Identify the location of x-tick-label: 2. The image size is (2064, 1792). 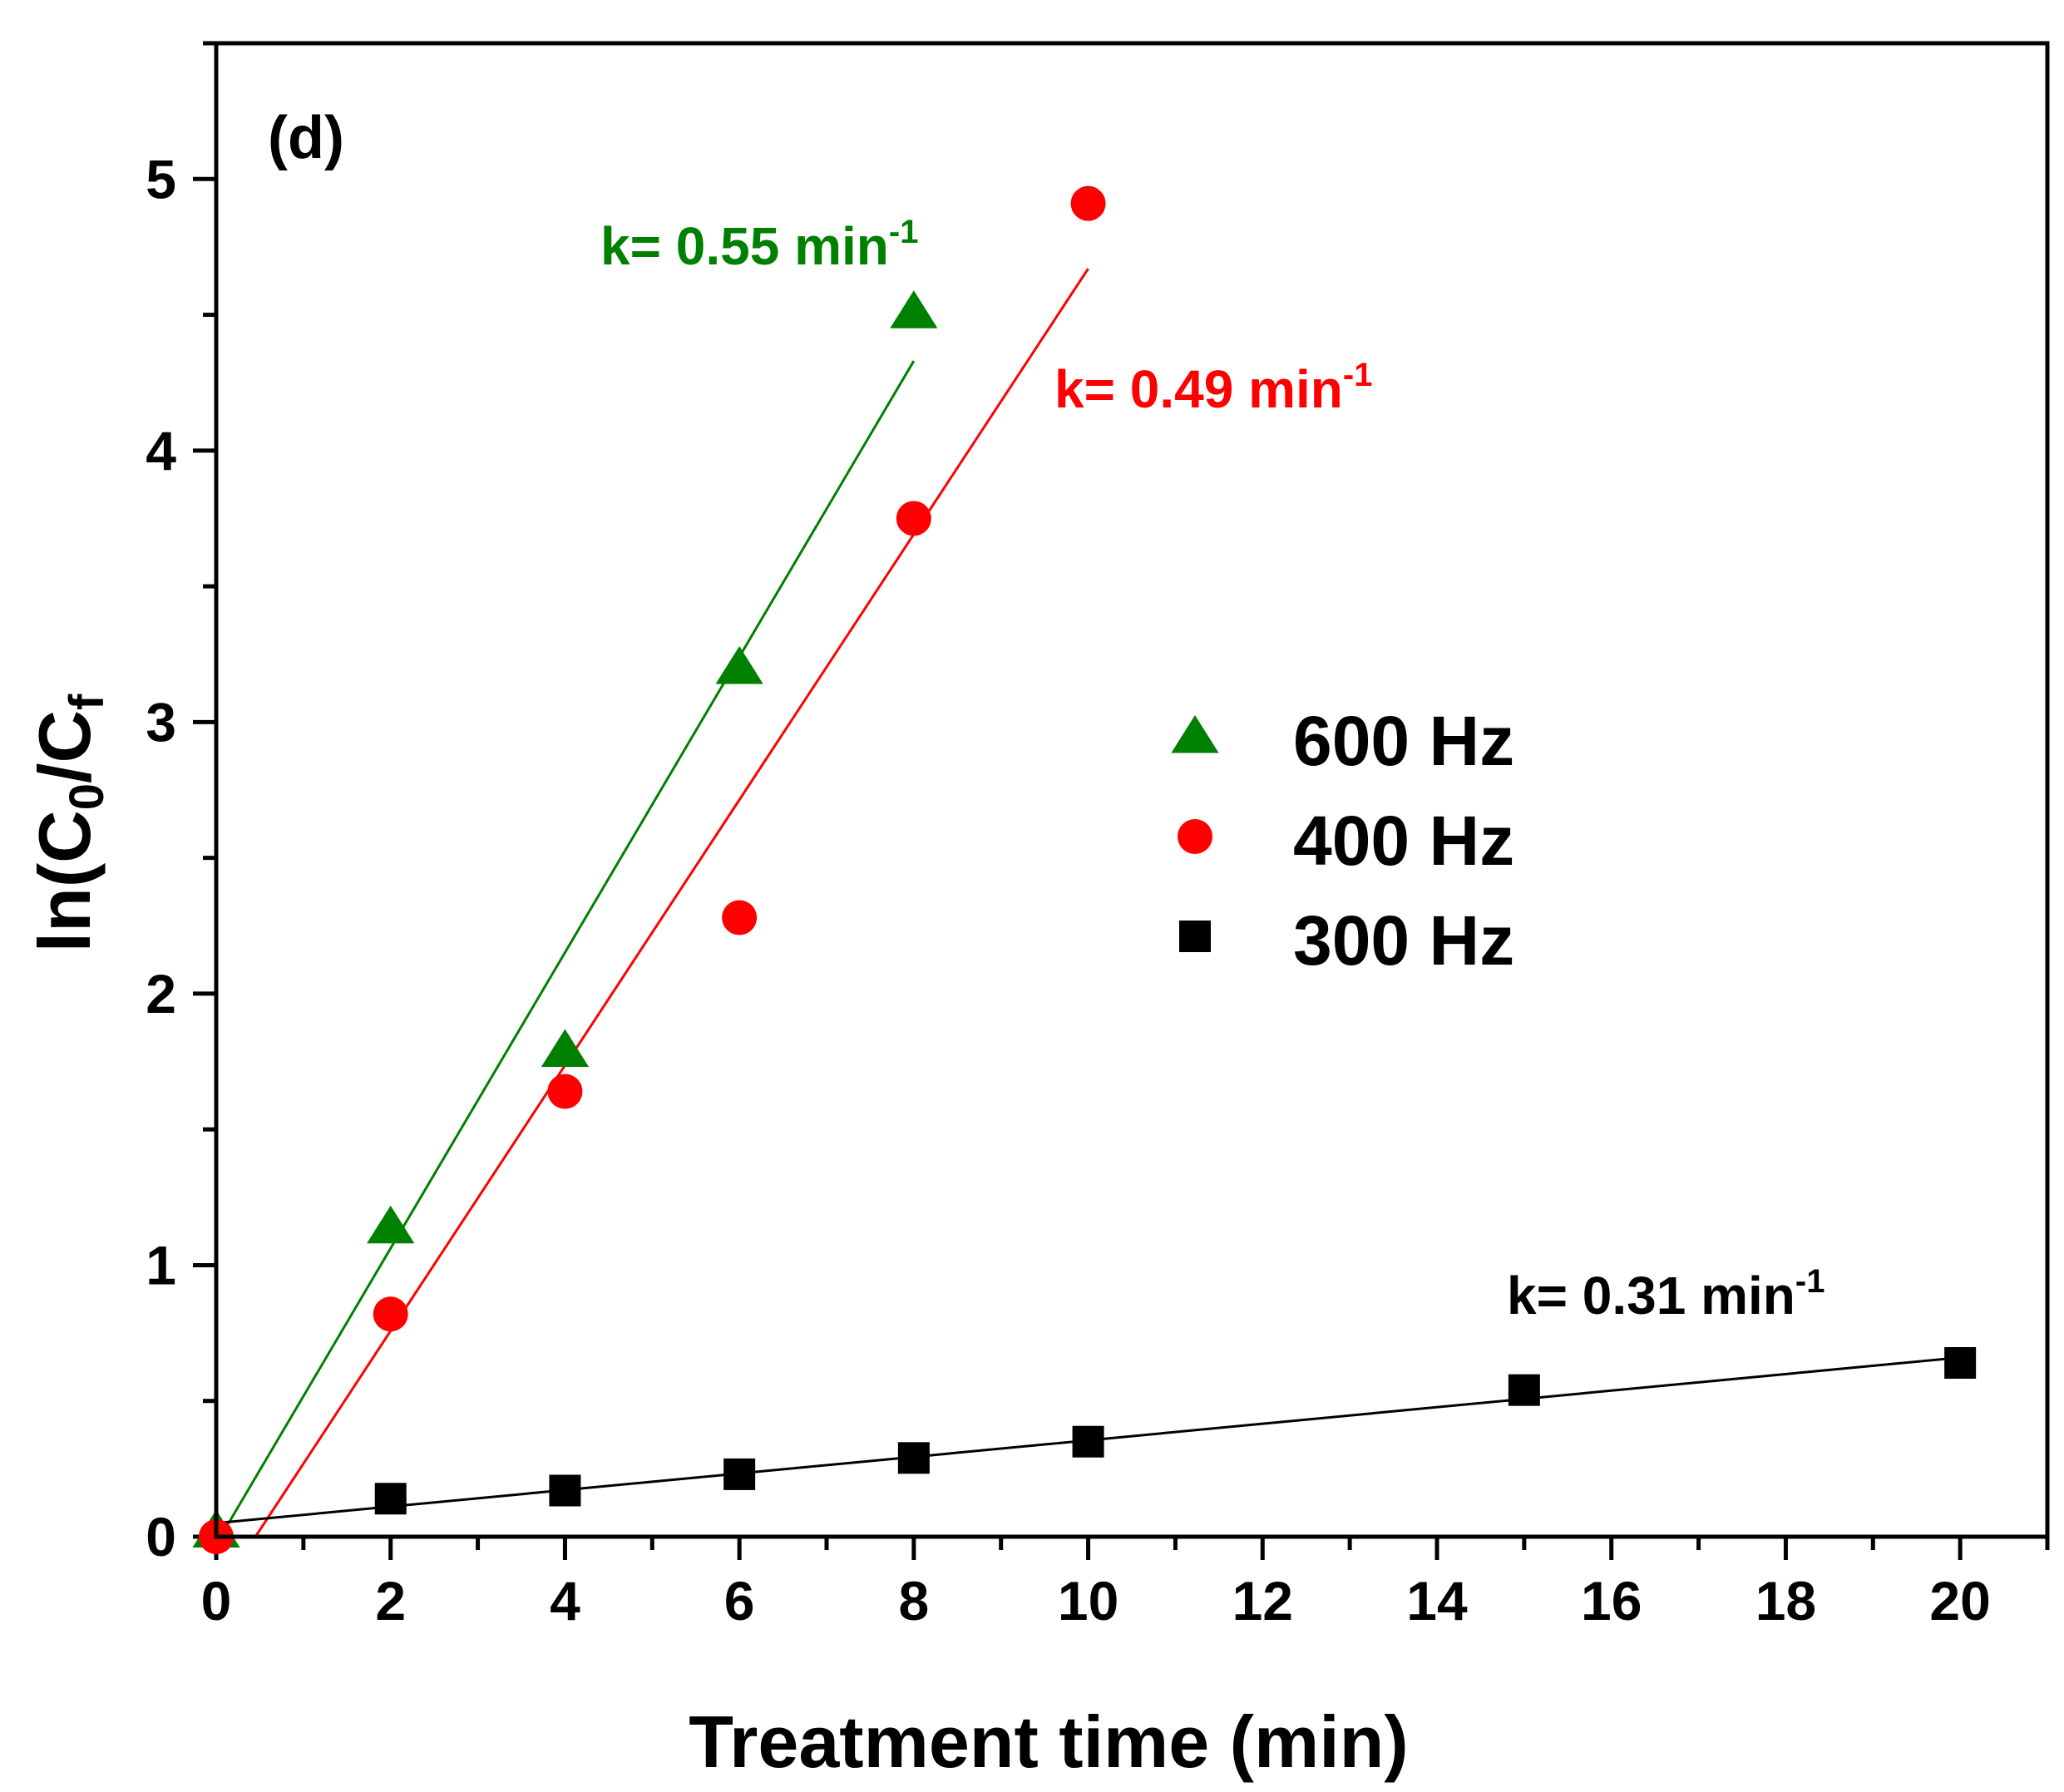
(390, 1601).